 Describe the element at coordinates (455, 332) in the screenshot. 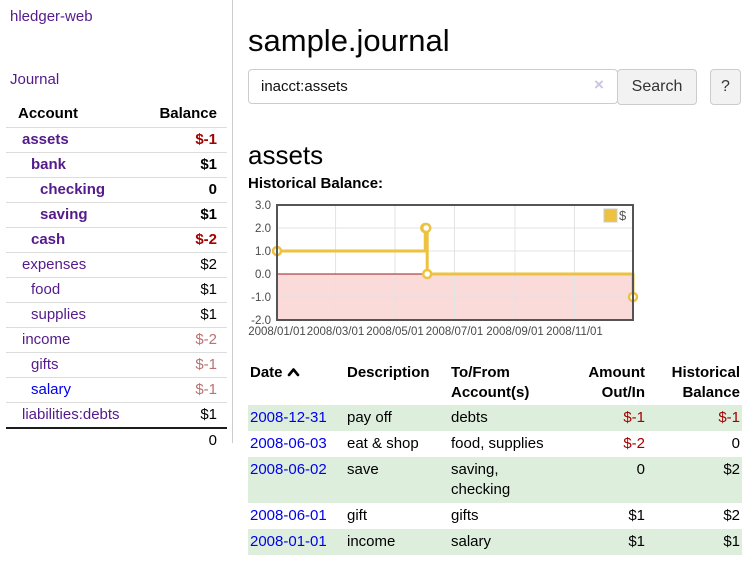

I see `x-tick-label: 2008/07/01` at that location.